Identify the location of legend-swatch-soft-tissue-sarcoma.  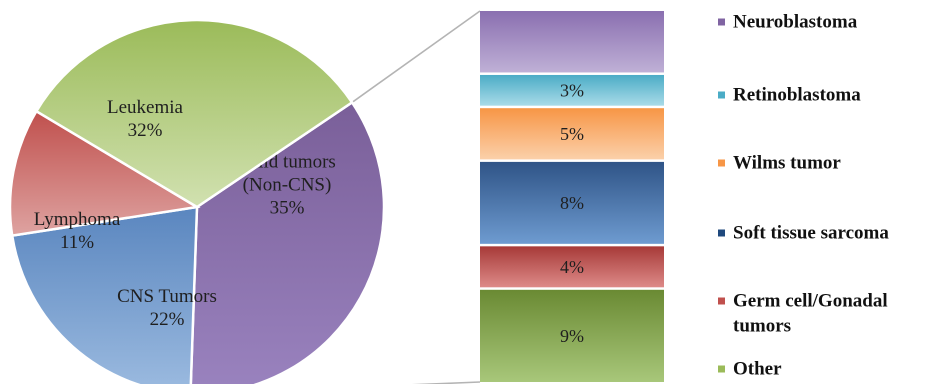
(721, 233).